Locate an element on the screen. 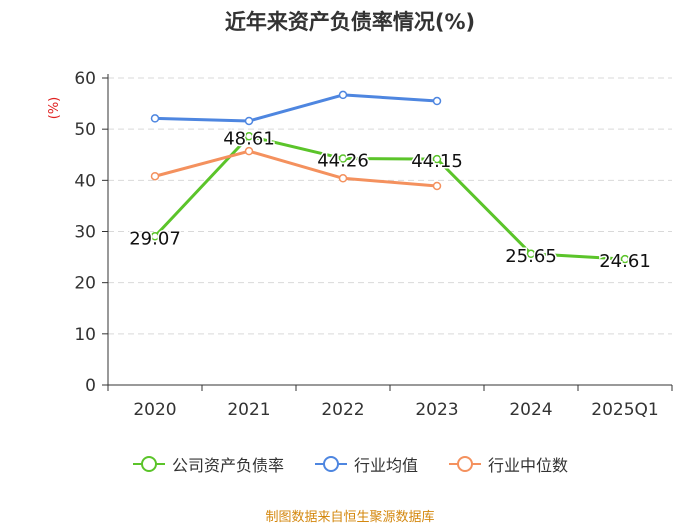 The height and width of the screenshot is (525, 700). x-tick-label: 2021 is located at coordinates (248, 410).